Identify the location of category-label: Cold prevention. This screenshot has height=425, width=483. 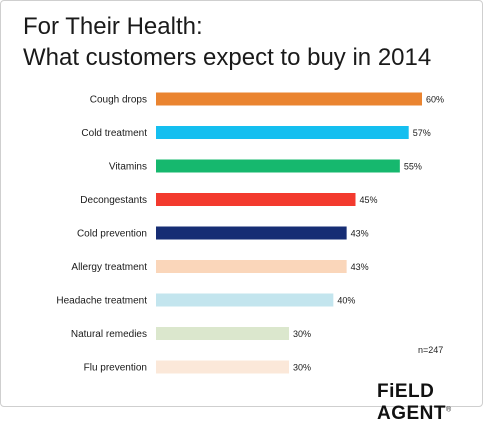
(112, 234).